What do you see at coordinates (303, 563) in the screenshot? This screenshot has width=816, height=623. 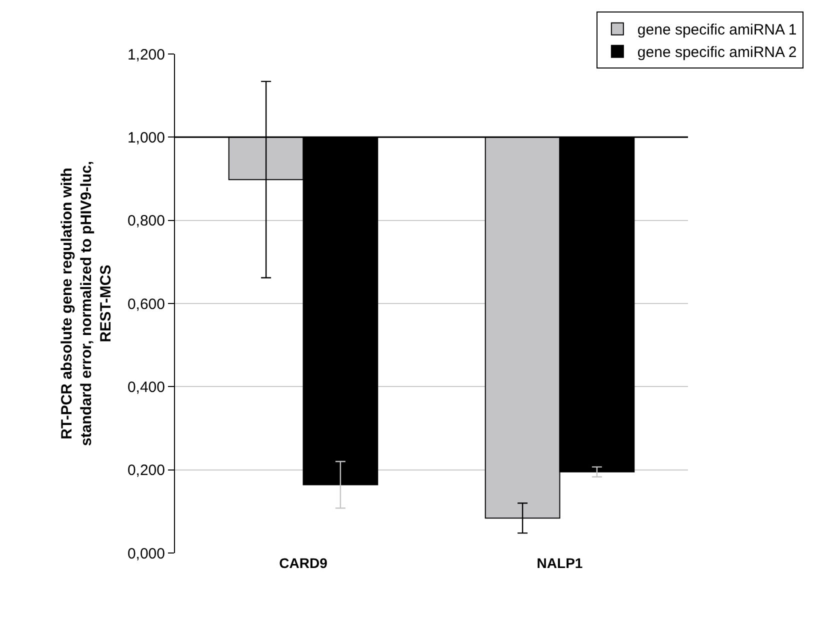 I see `x-tick-label: CARD9` at bounding box center [303, 563].